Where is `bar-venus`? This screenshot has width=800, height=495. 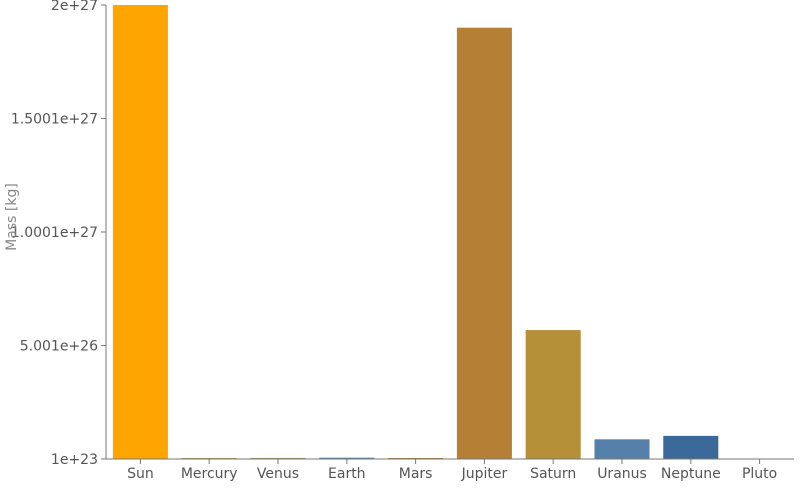
bar-venus is located at coordinates (278, 458).